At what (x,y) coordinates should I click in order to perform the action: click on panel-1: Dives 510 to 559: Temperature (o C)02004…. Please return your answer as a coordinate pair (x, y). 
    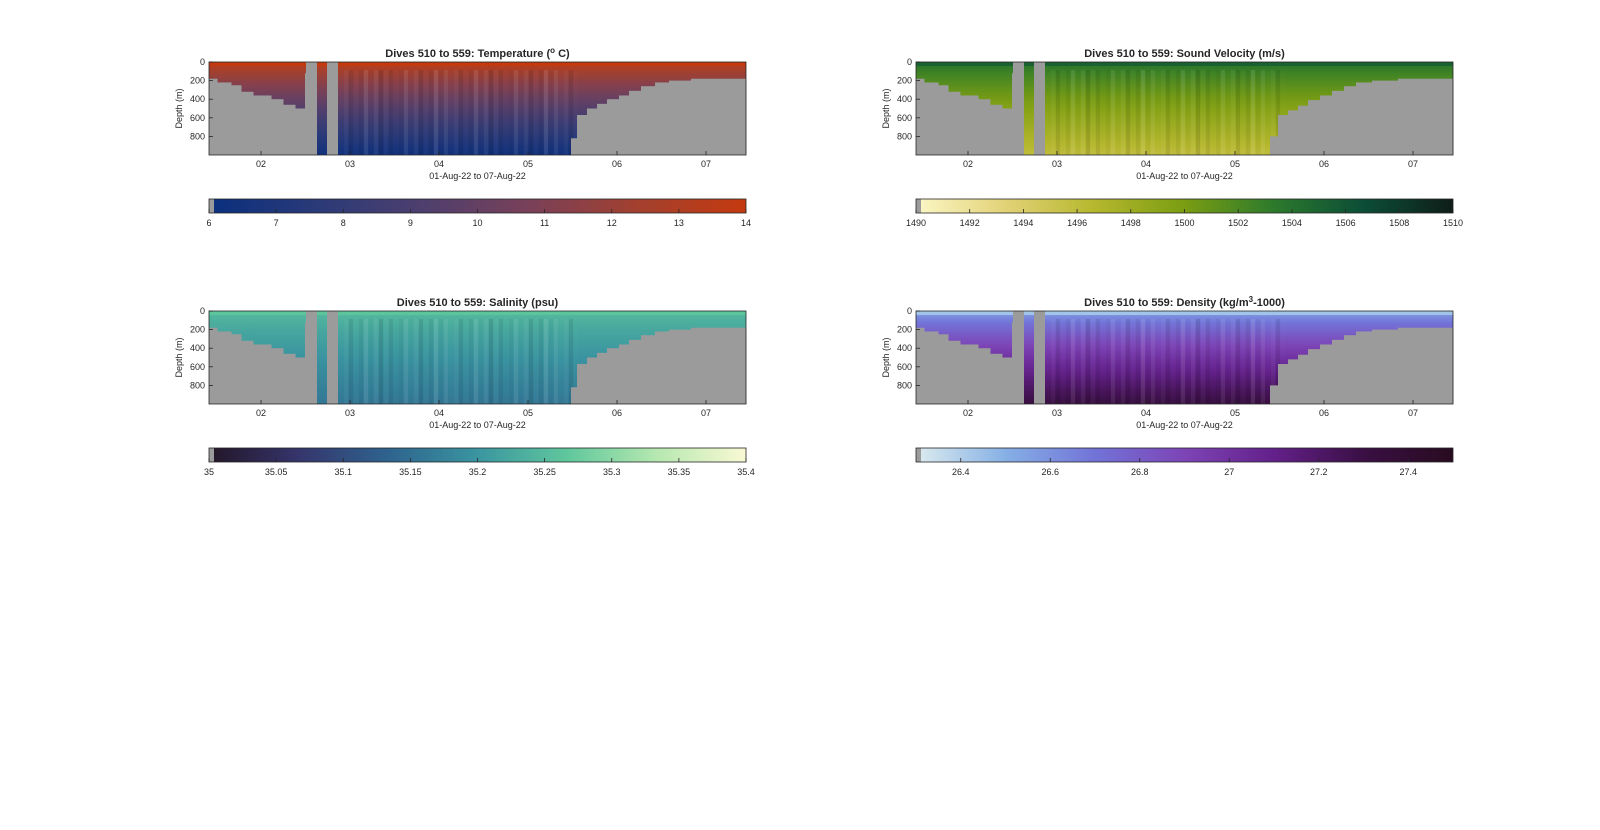
    Looking at the image, I should click on (462, 137).